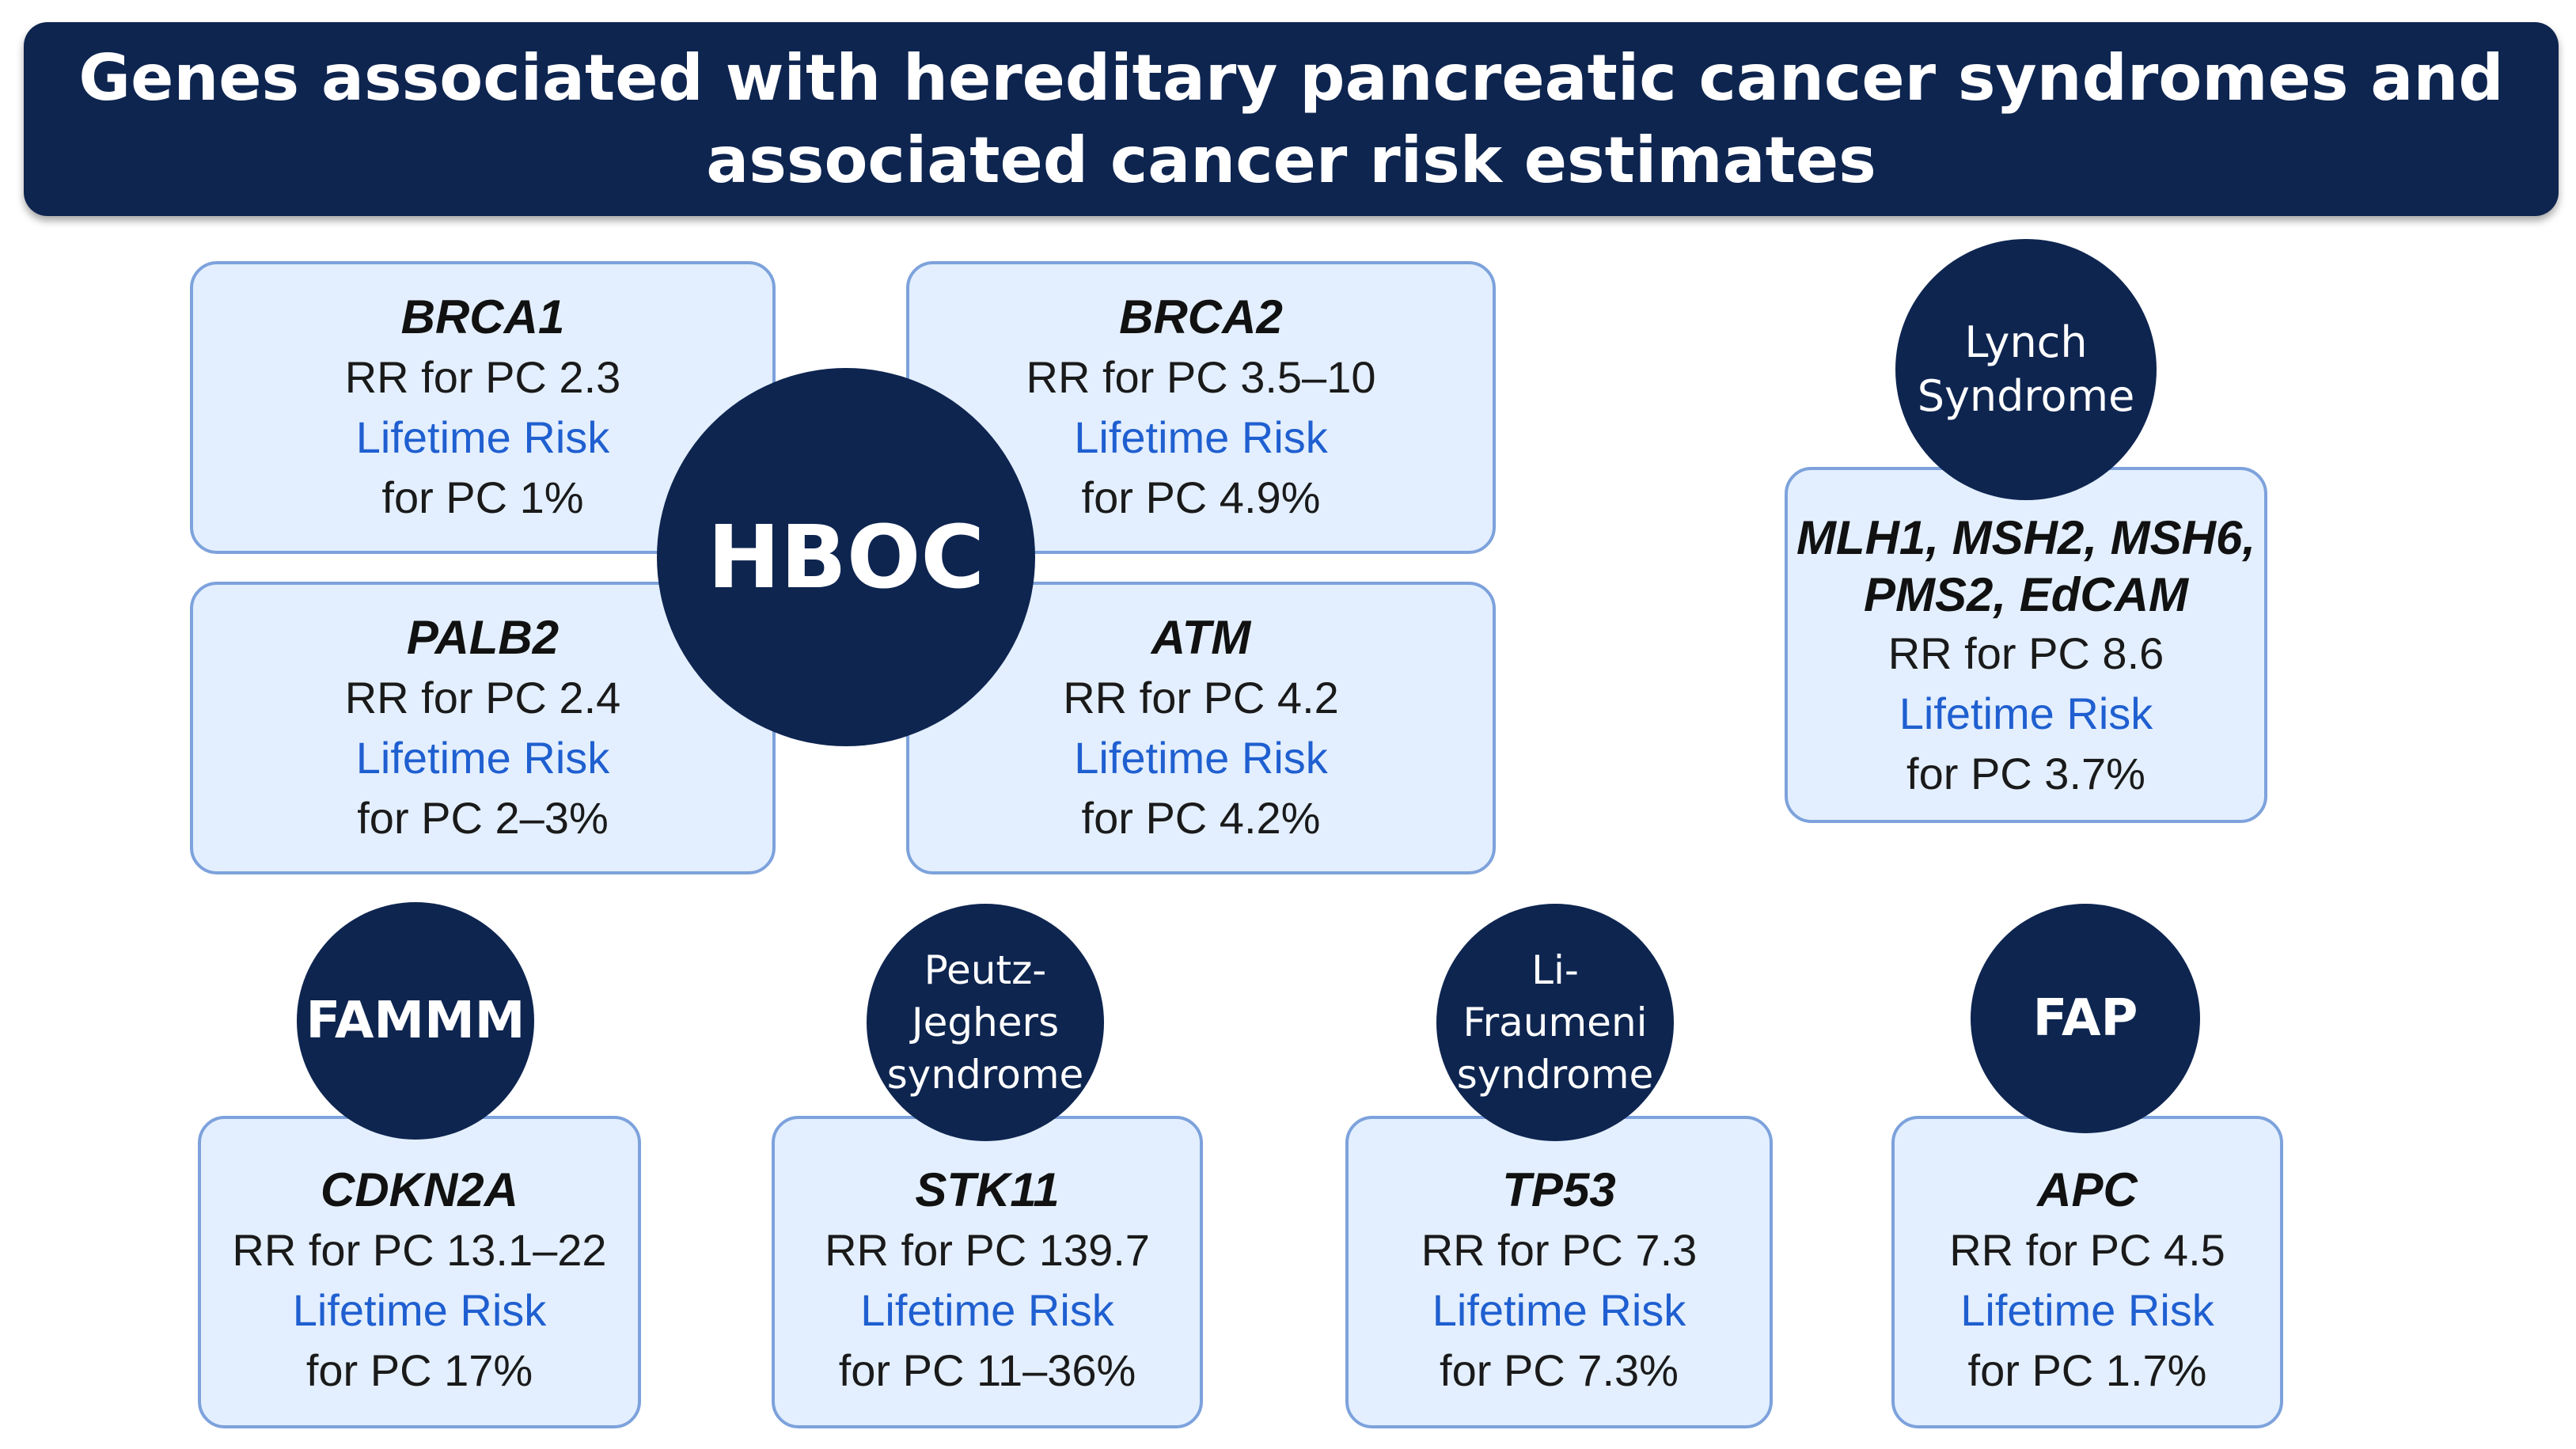 The image size is (2576, 1449). Describe the element at coordinates (419, 1189) in the screenshot. I see `gene-name: CDKN2A` at that location.